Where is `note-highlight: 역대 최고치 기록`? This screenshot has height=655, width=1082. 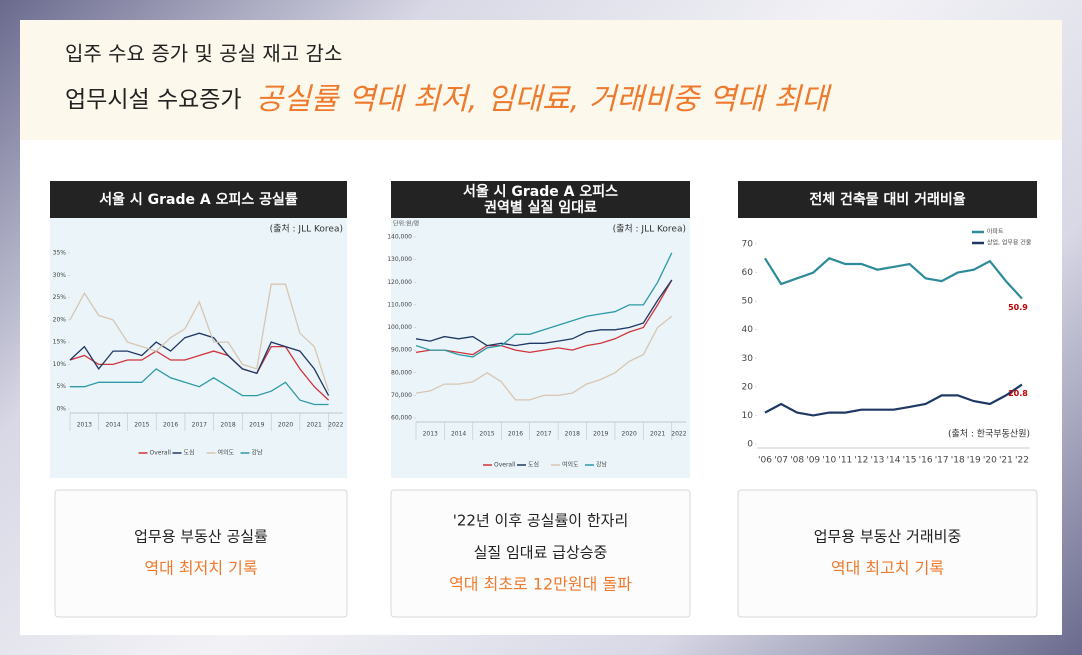
note-highlight: 역대 최고치 기록 is located at coordinates (887, 568).